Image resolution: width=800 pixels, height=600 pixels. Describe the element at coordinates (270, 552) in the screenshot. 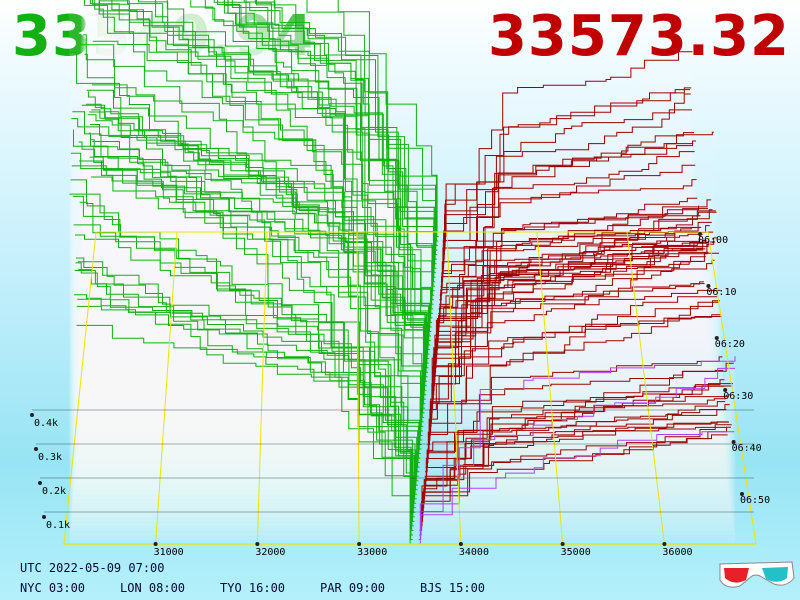

I see `price-tick-label: 32000` at that location.